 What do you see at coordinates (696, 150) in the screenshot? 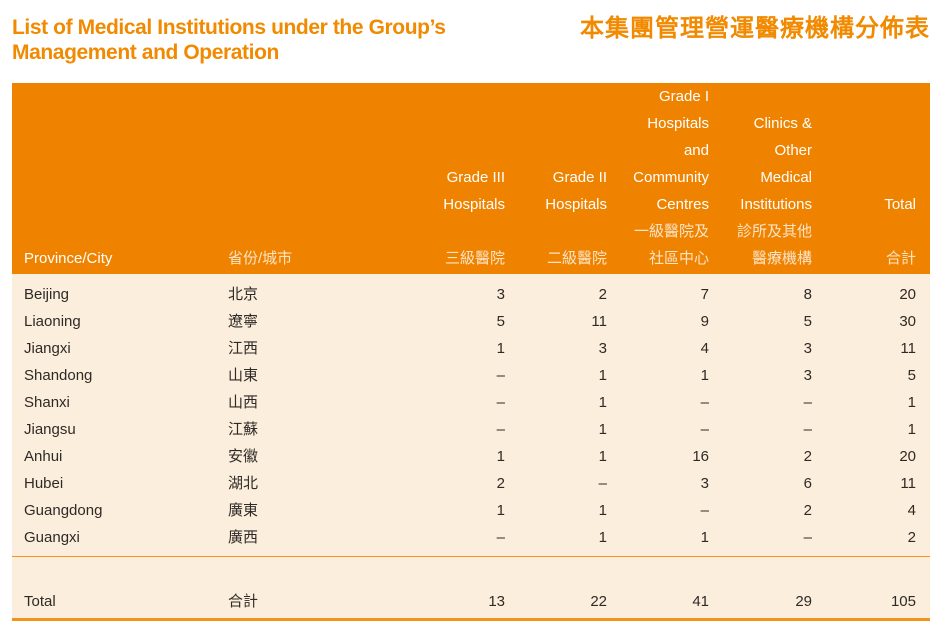
I see `column-header-line: and` at bounding box center [696, 150].